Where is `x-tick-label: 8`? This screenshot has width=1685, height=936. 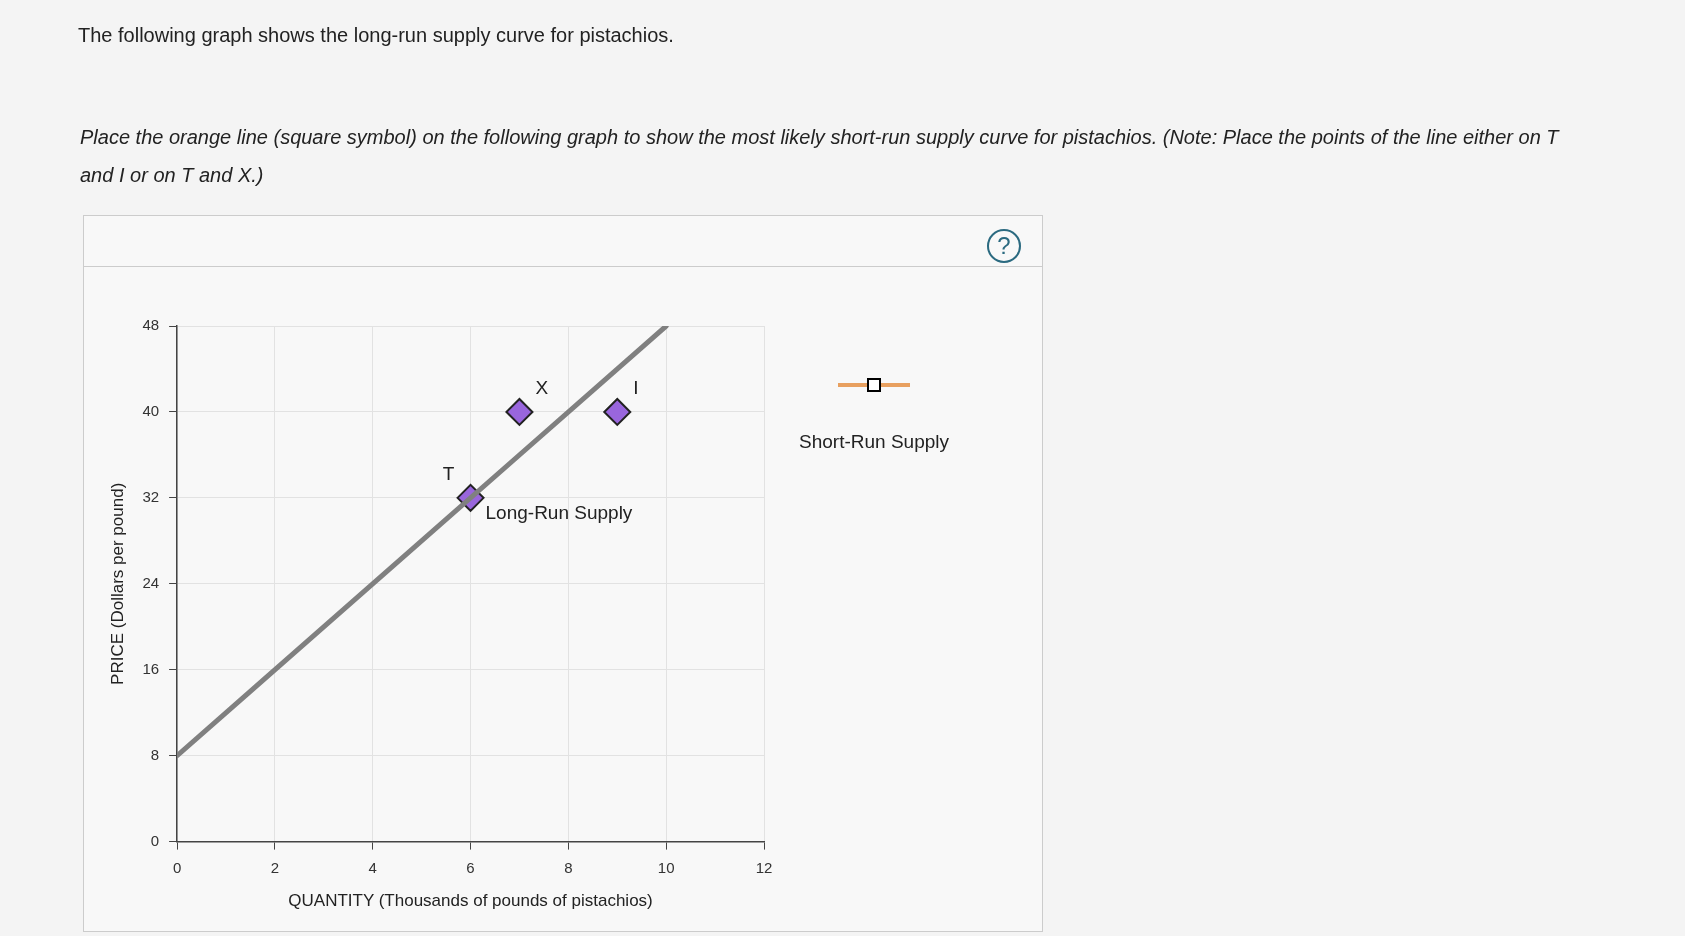
x-tick-label: 8 is located at coordinates (568, 867).